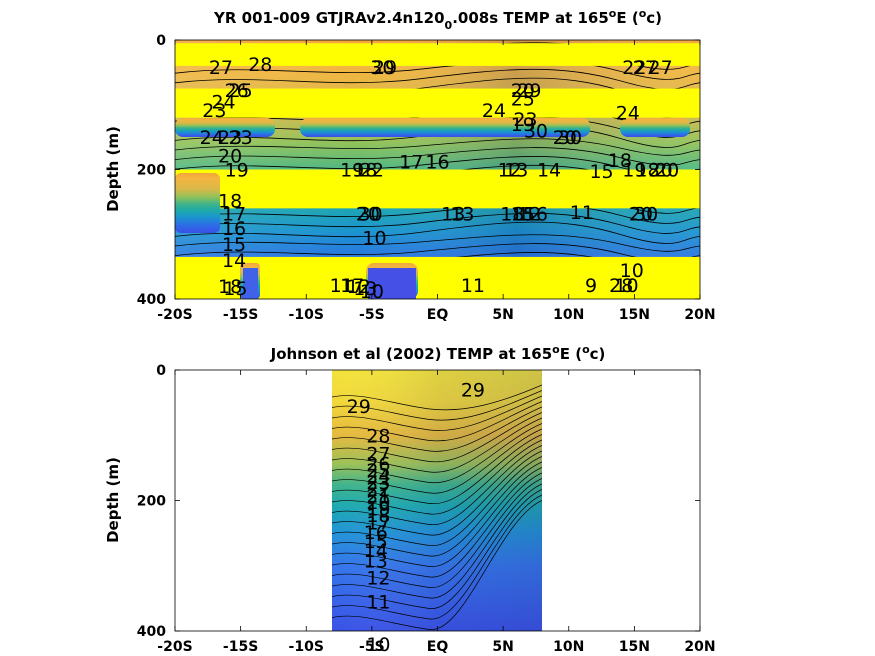 Image resolution: width=875 pixels, height=656 pixels. What do you see at coordinates (372, 315) in the screenshot?
I see `top-x-tick-label: -5S` at bounding box center [372, 315].